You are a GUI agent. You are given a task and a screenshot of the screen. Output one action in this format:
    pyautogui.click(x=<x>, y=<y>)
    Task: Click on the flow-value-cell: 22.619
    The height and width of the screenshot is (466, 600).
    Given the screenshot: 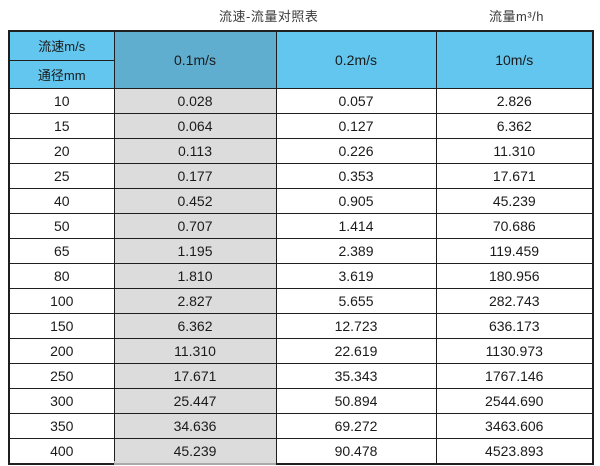 What is the action you would take?
    pyautogui.click(x=356, y=351)
    